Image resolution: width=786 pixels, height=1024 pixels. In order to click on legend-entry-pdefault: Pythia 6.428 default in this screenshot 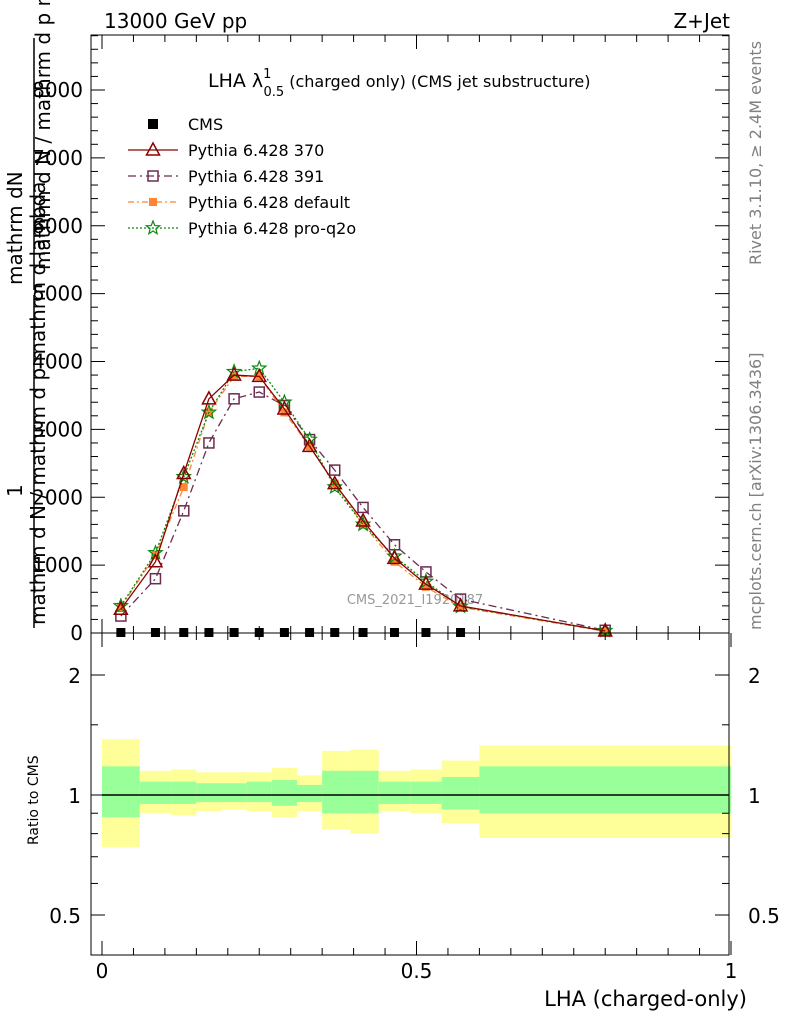, I will do `click(239, 202)`.